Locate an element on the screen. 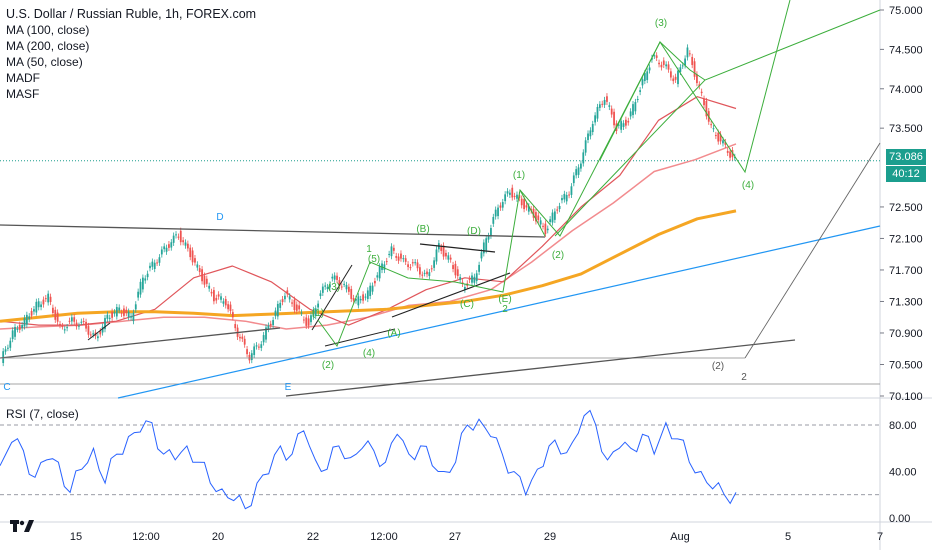 This screenshot has width=932, height=555. small-trendline is located at coordinates (99, 331).